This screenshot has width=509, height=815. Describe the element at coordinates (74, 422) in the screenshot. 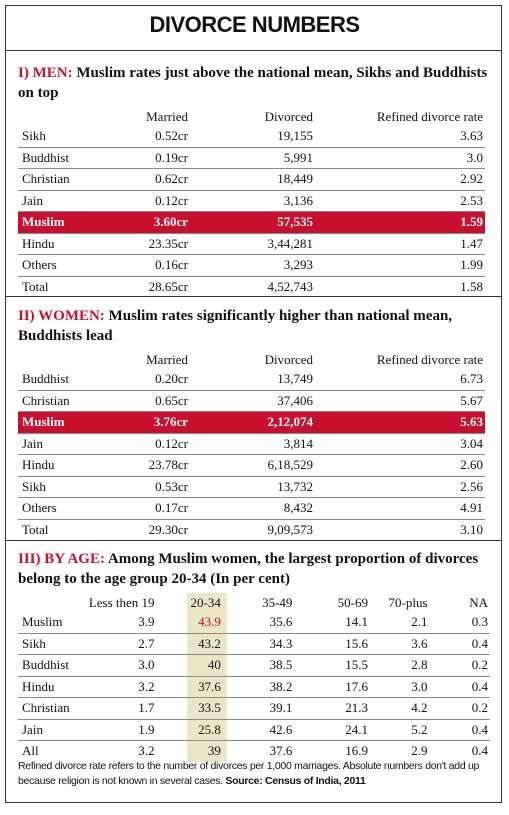

I see `row-label: Muslim` at that location.